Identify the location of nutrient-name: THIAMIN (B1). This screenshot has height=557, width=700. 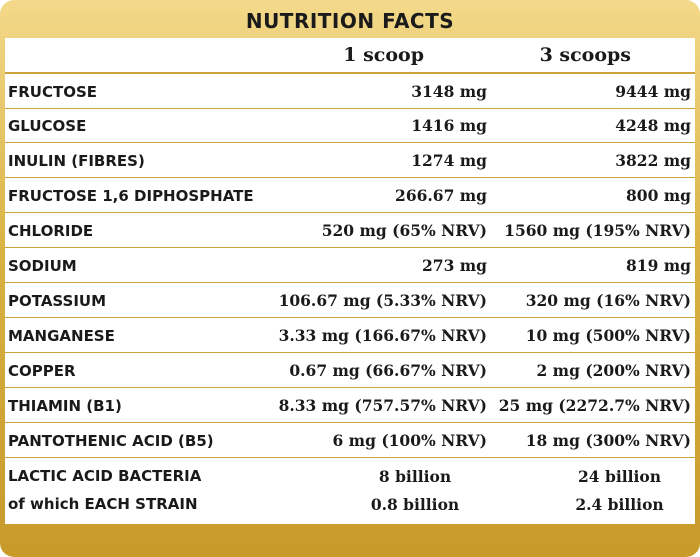
(65, 405).